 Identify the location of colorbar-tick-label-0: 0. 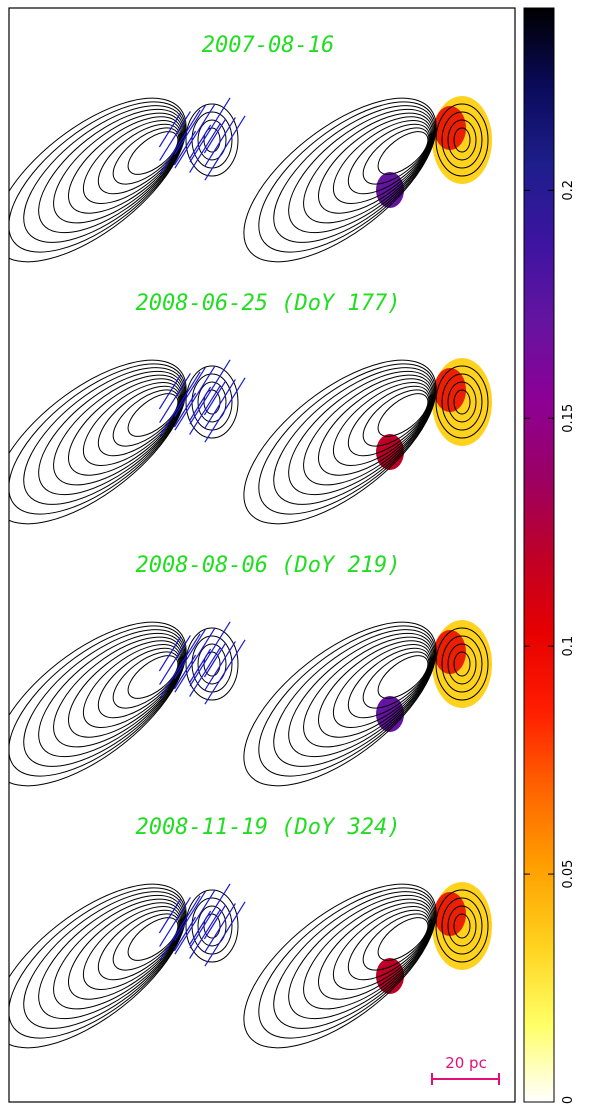
(568, 1100).